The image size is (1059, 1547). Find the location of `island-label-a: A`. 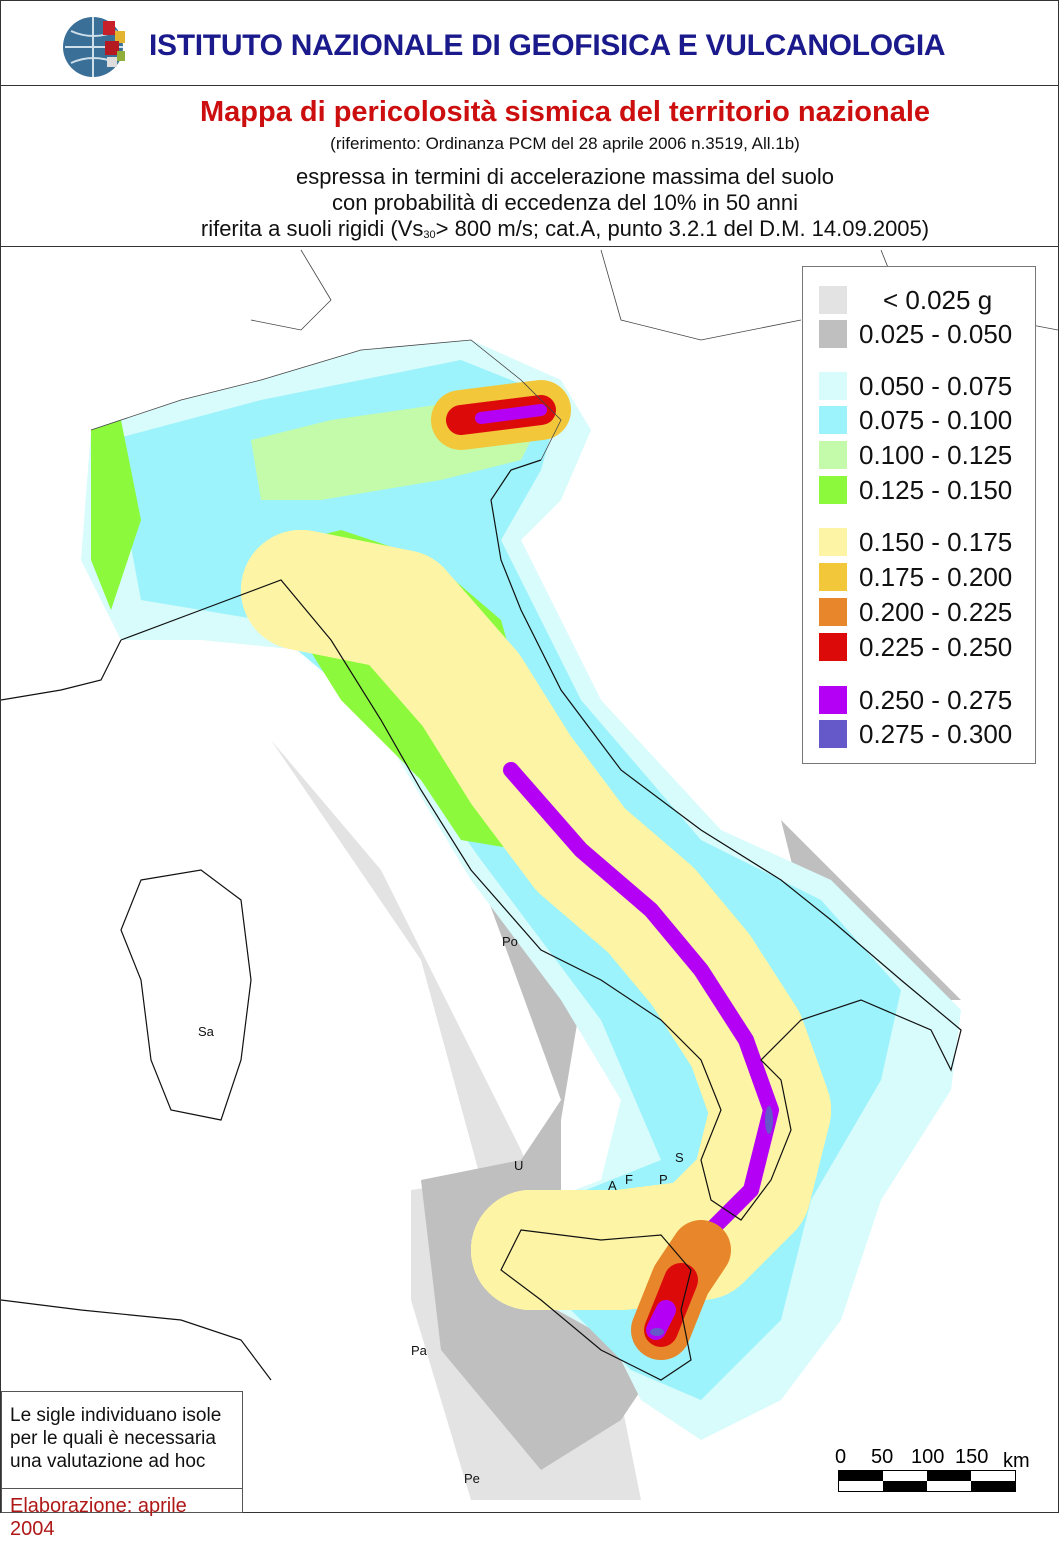

island-label-a: A is located at coordinates (612, 1185).